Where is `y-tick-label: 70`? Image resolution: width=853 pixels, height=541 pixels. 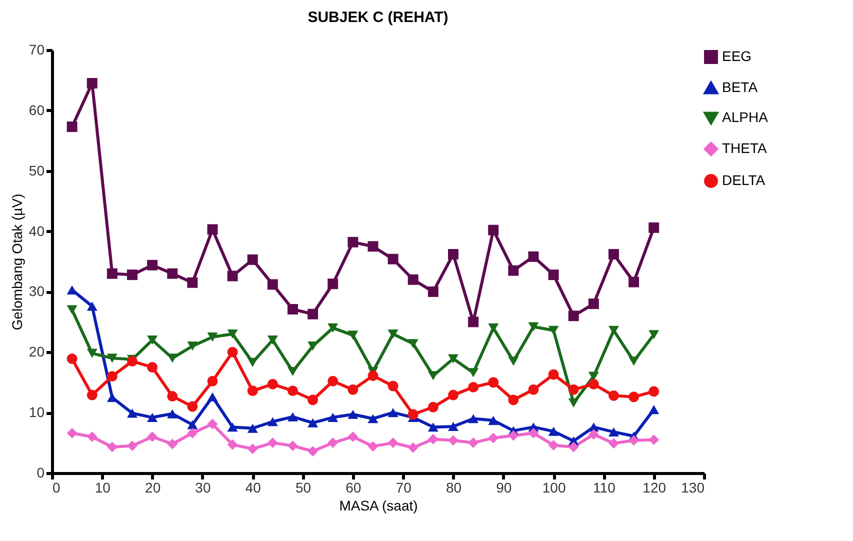 y-tick-label: 70 is located at coordinates (36, 50).